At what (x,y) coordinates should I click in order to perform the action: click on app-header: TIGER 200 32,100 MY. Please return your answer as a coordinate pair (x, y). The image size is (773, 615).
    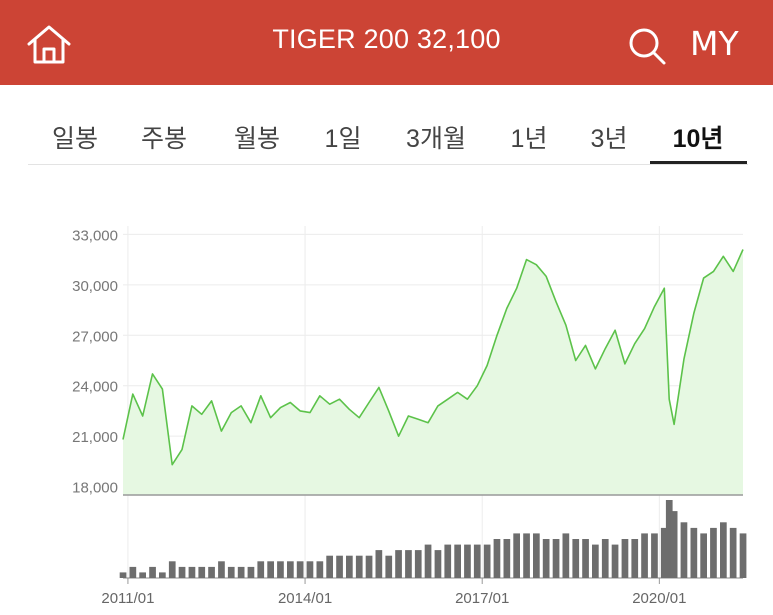
    Looking at the image, I should click on (386, 42).